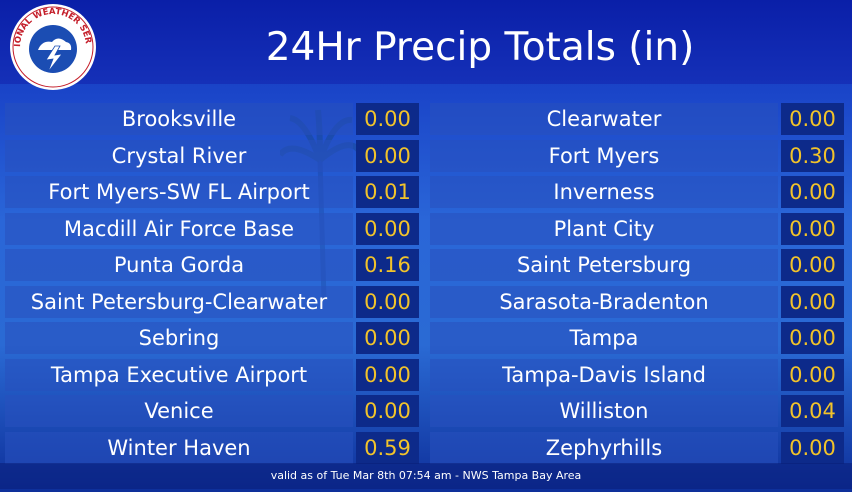 Image resolution: width=852 pixels, height=492 pixels. Describe the element at coordinates (604, 228) in the screenshot. I see `station-name: Plant City` at that location.